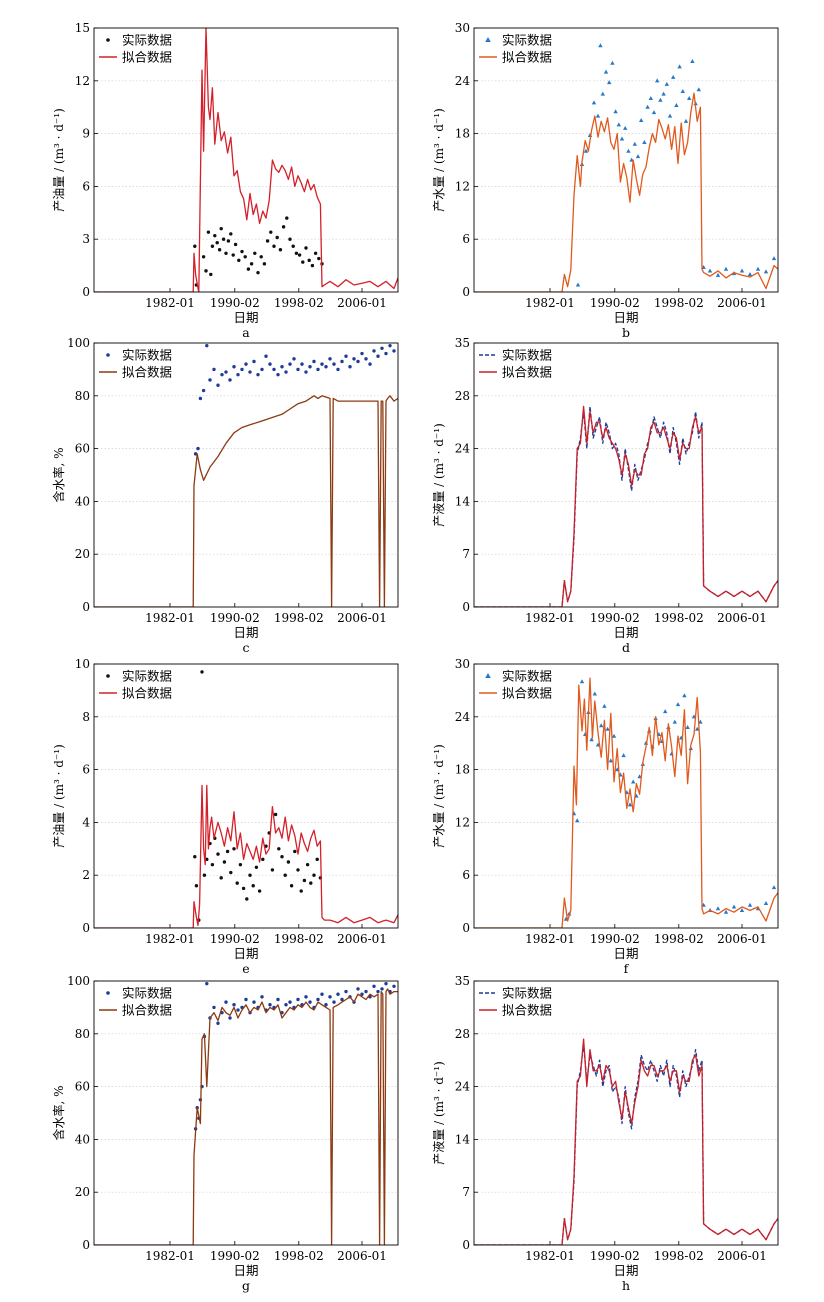  Describe the element at coordinates (82, 81) in the screenshot. I see `y-tick-label: 12` at that location.